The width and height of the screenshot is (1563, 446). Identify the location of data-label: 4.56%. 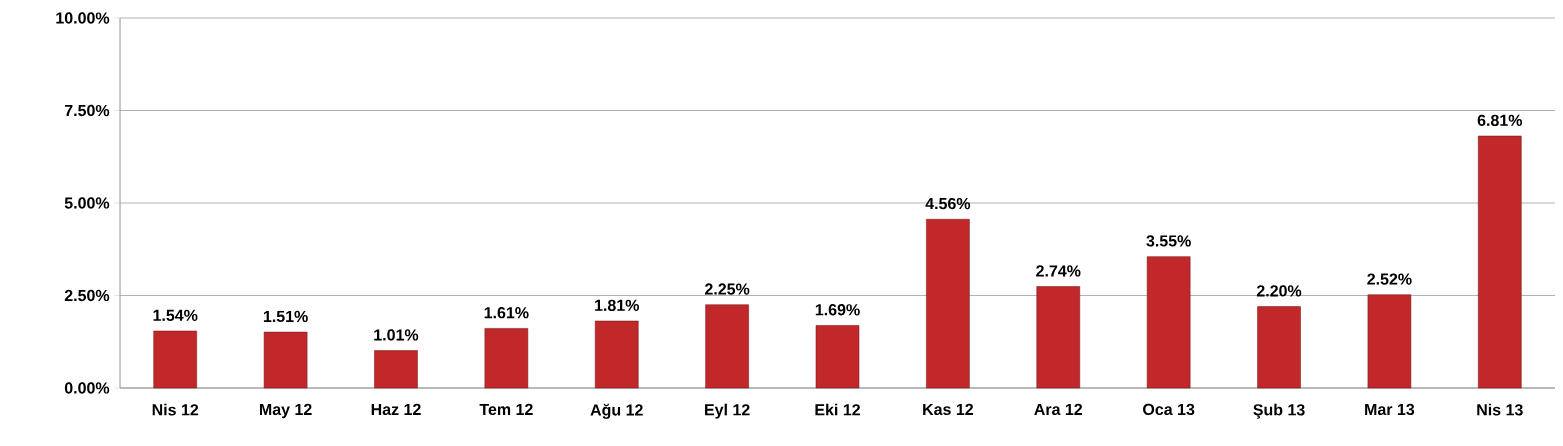
(948, 203).